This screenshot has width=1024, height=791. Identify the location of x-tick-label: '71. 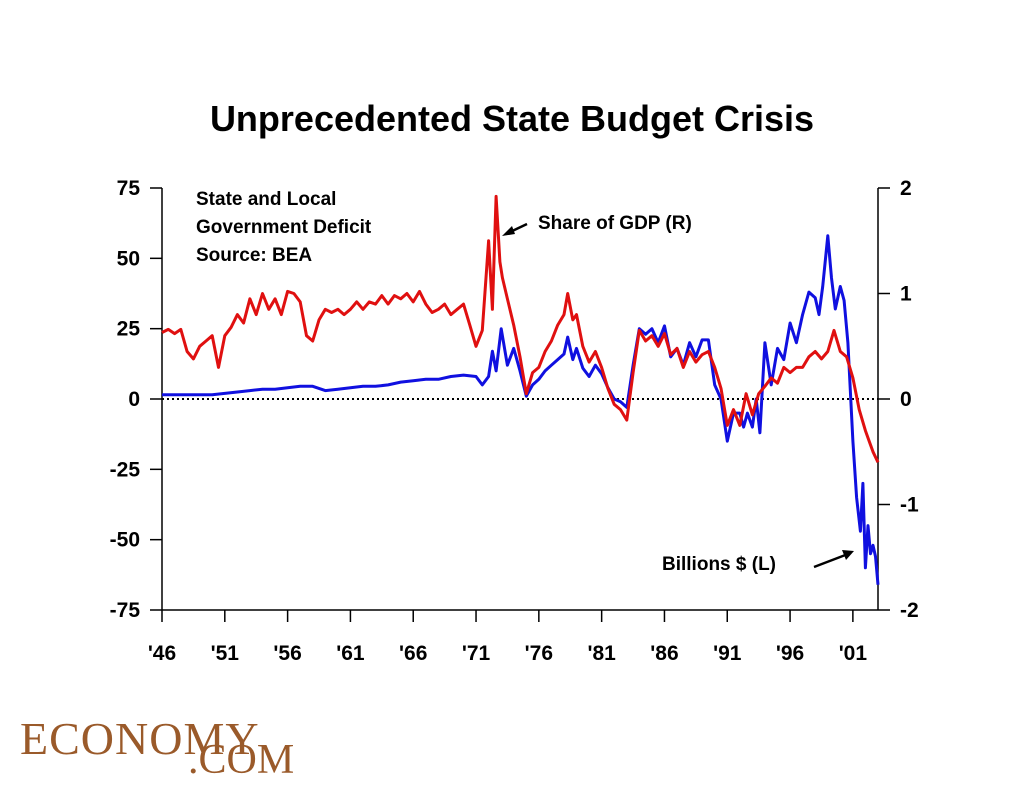
(476, 653).